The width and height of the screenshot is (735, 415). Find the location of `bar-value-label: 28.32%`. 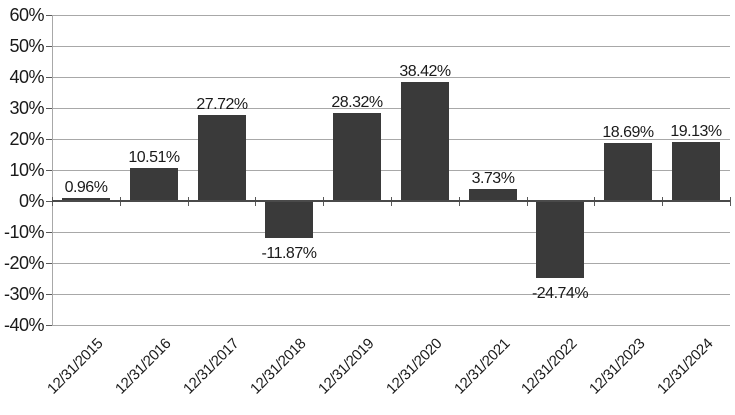

bar-value-label: 28.32% is located at coordinates (357, 102).